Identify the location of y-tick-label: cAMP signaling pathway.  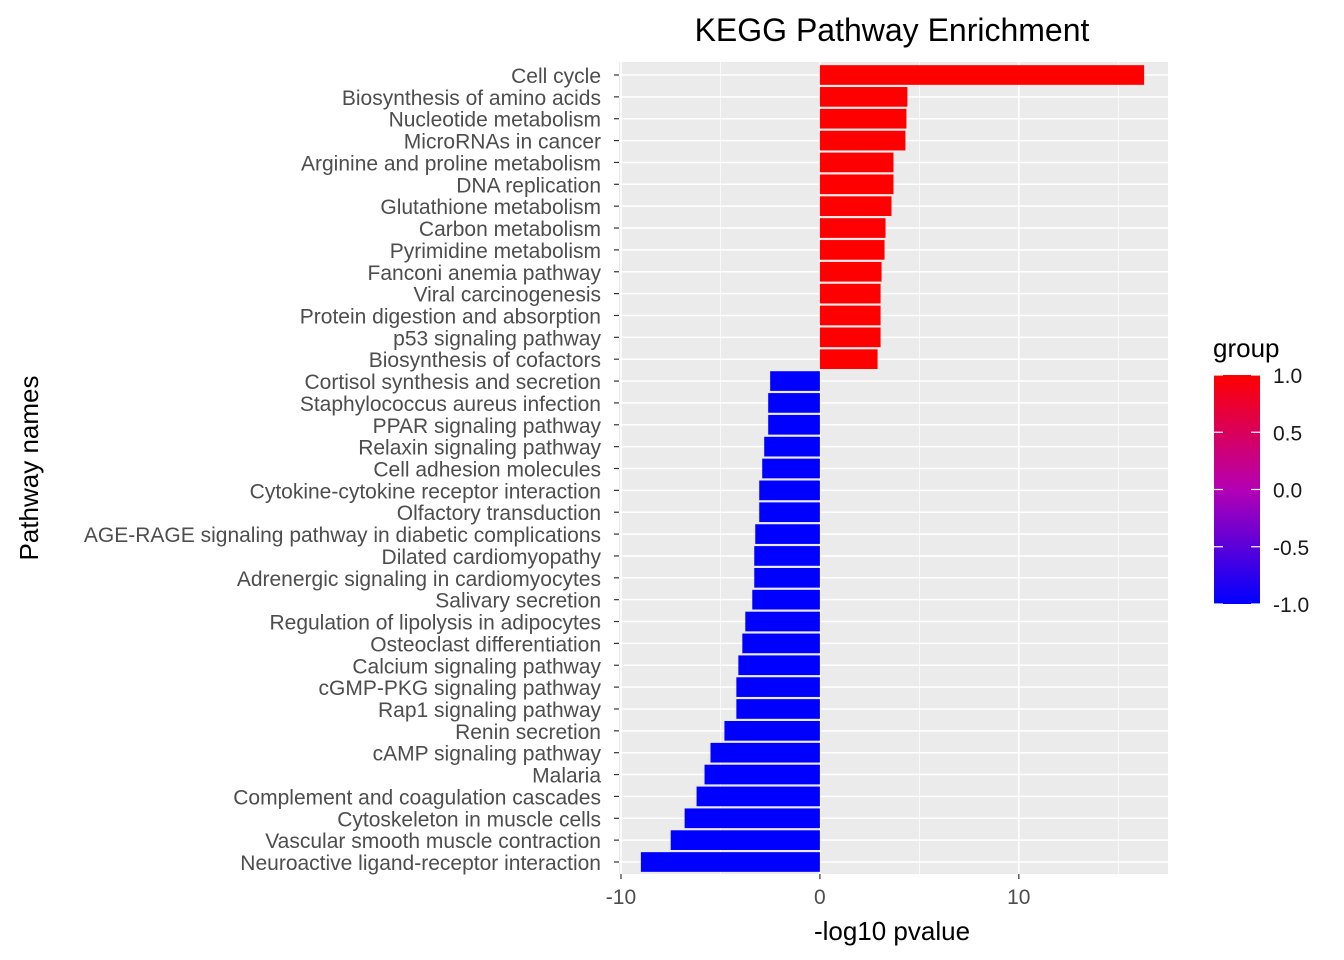
(487, 754).